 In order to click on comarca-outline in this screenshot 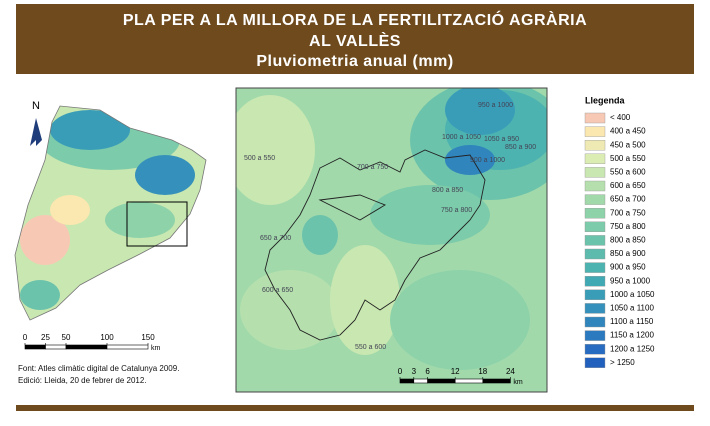, I will do `click(375, 245)`.